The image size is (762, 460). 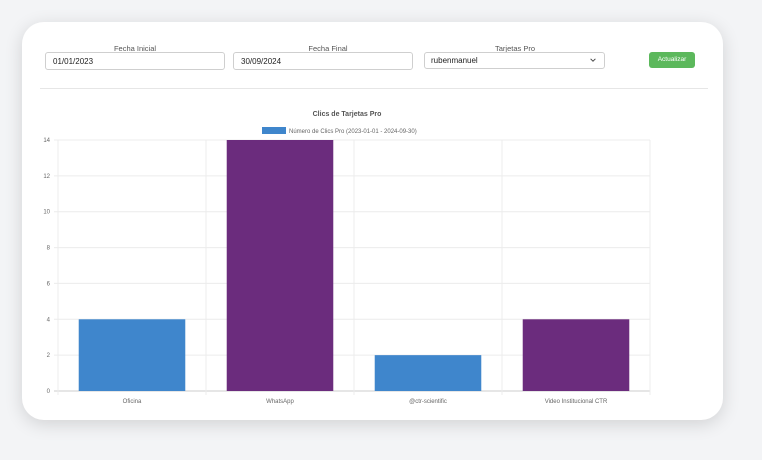 What do you see at coordinates (46, 177) in the screenshot?
I see `y-tick-label: 12` at bounding box center [46, 177].